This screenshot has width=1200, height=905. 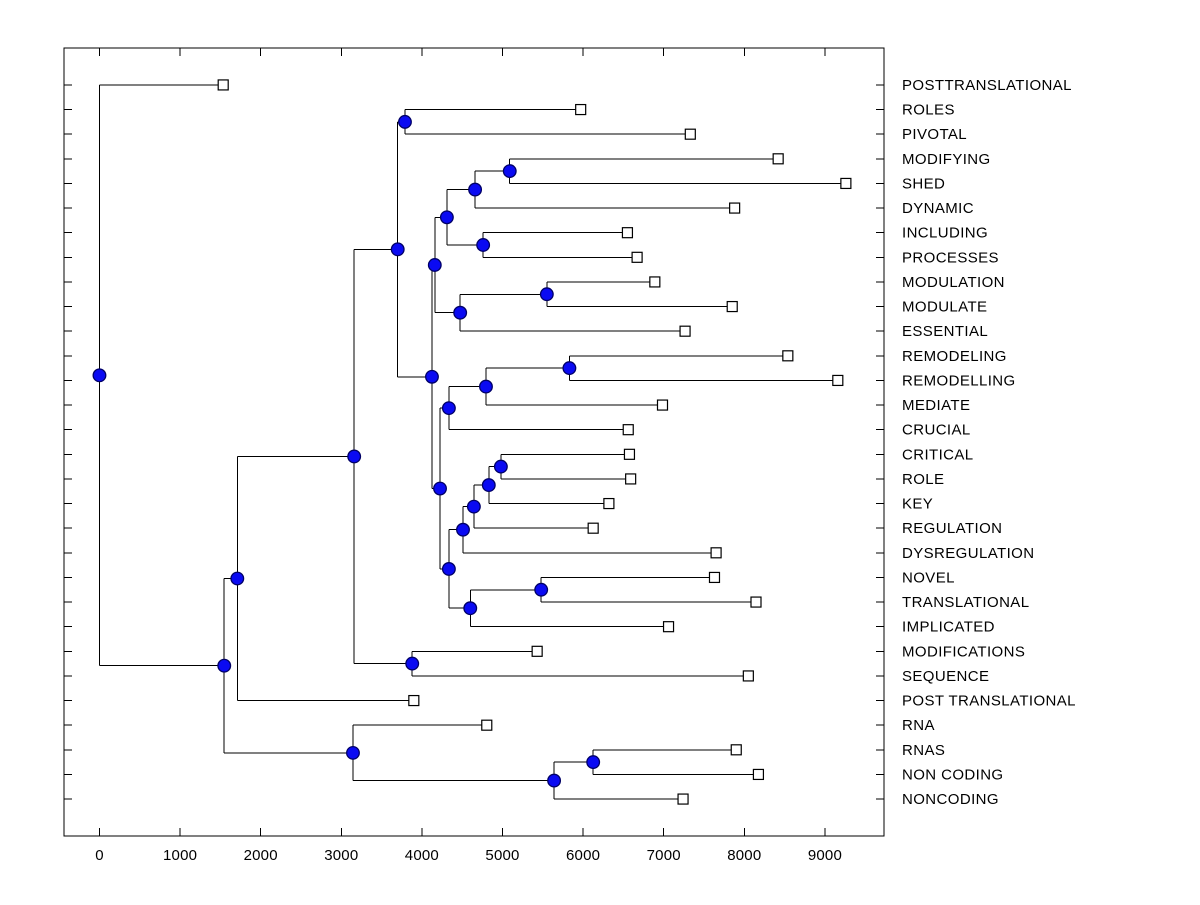 What do you see at coordinates (948, 627) in the screenshot?
I see `leaf-label: IMPLICATED` at bounding box center [948, 627].